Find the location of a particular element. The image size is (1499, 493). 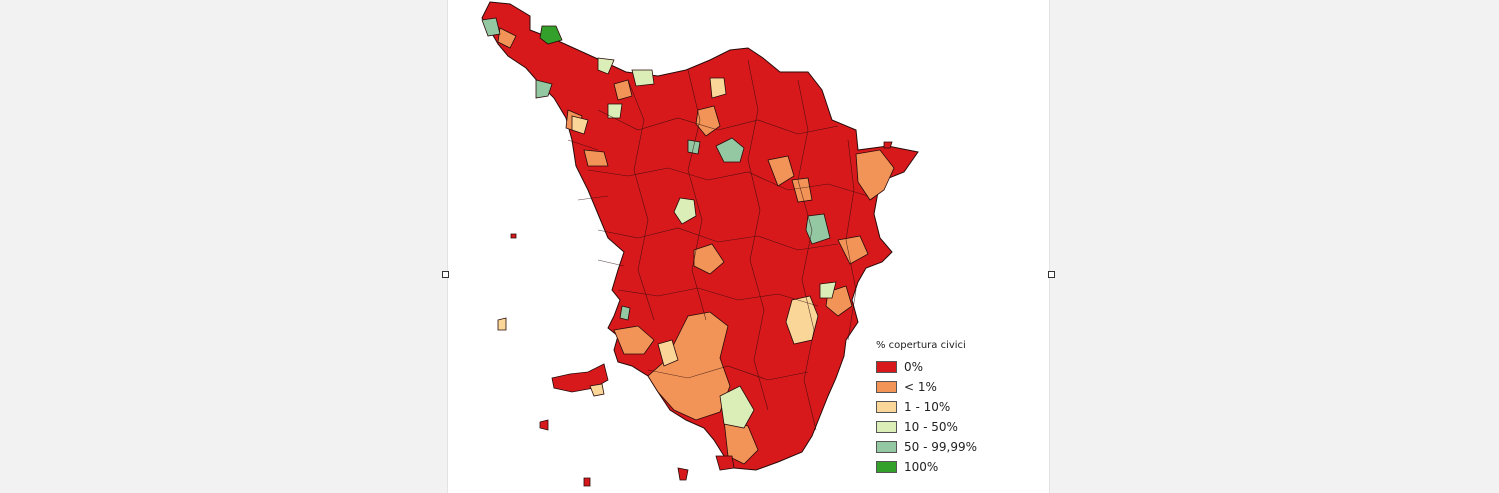

legend-item-3: 10 - 50% is located at coordinates (926, 427).